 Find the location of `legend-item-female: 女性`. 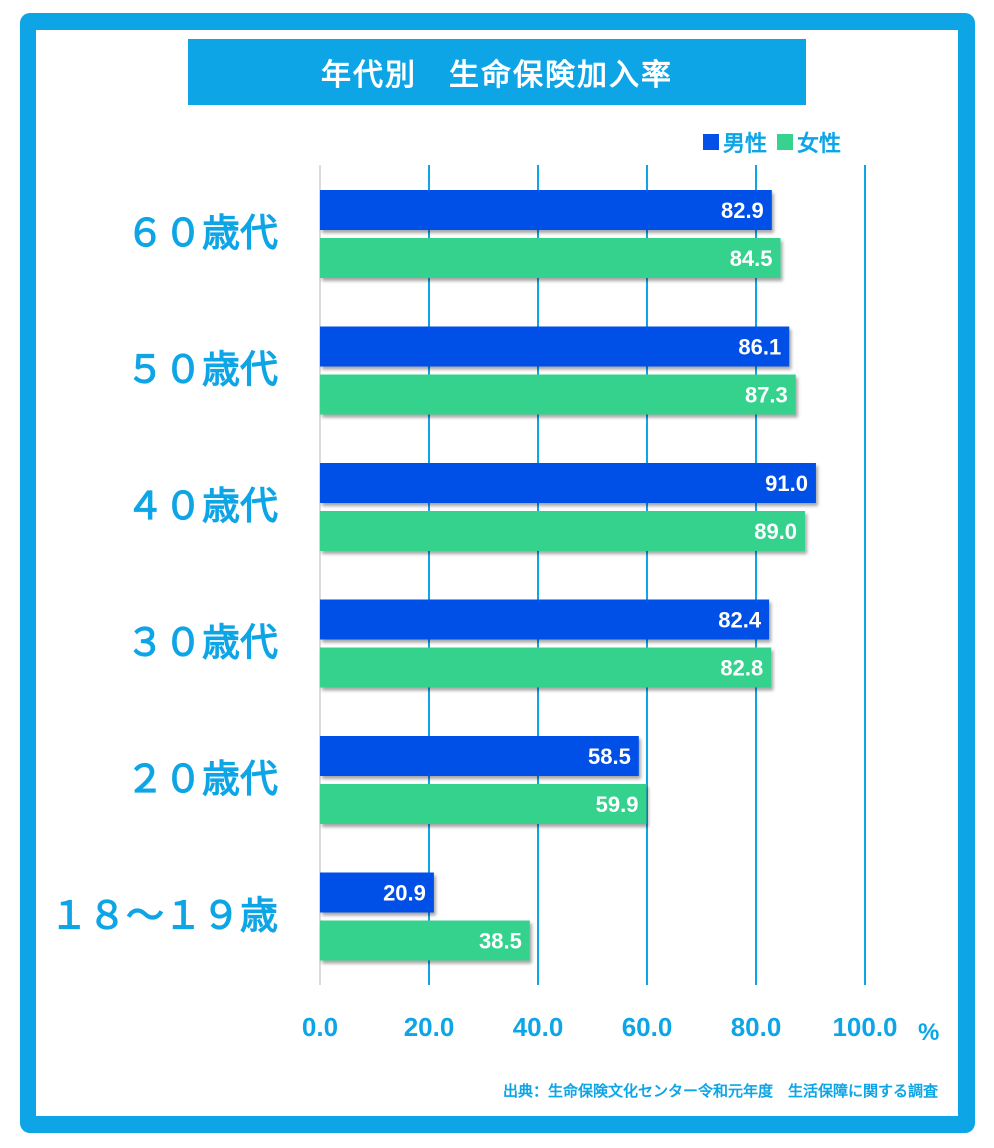

legend-item-female: 女性 is located at coordinates (809, 142).